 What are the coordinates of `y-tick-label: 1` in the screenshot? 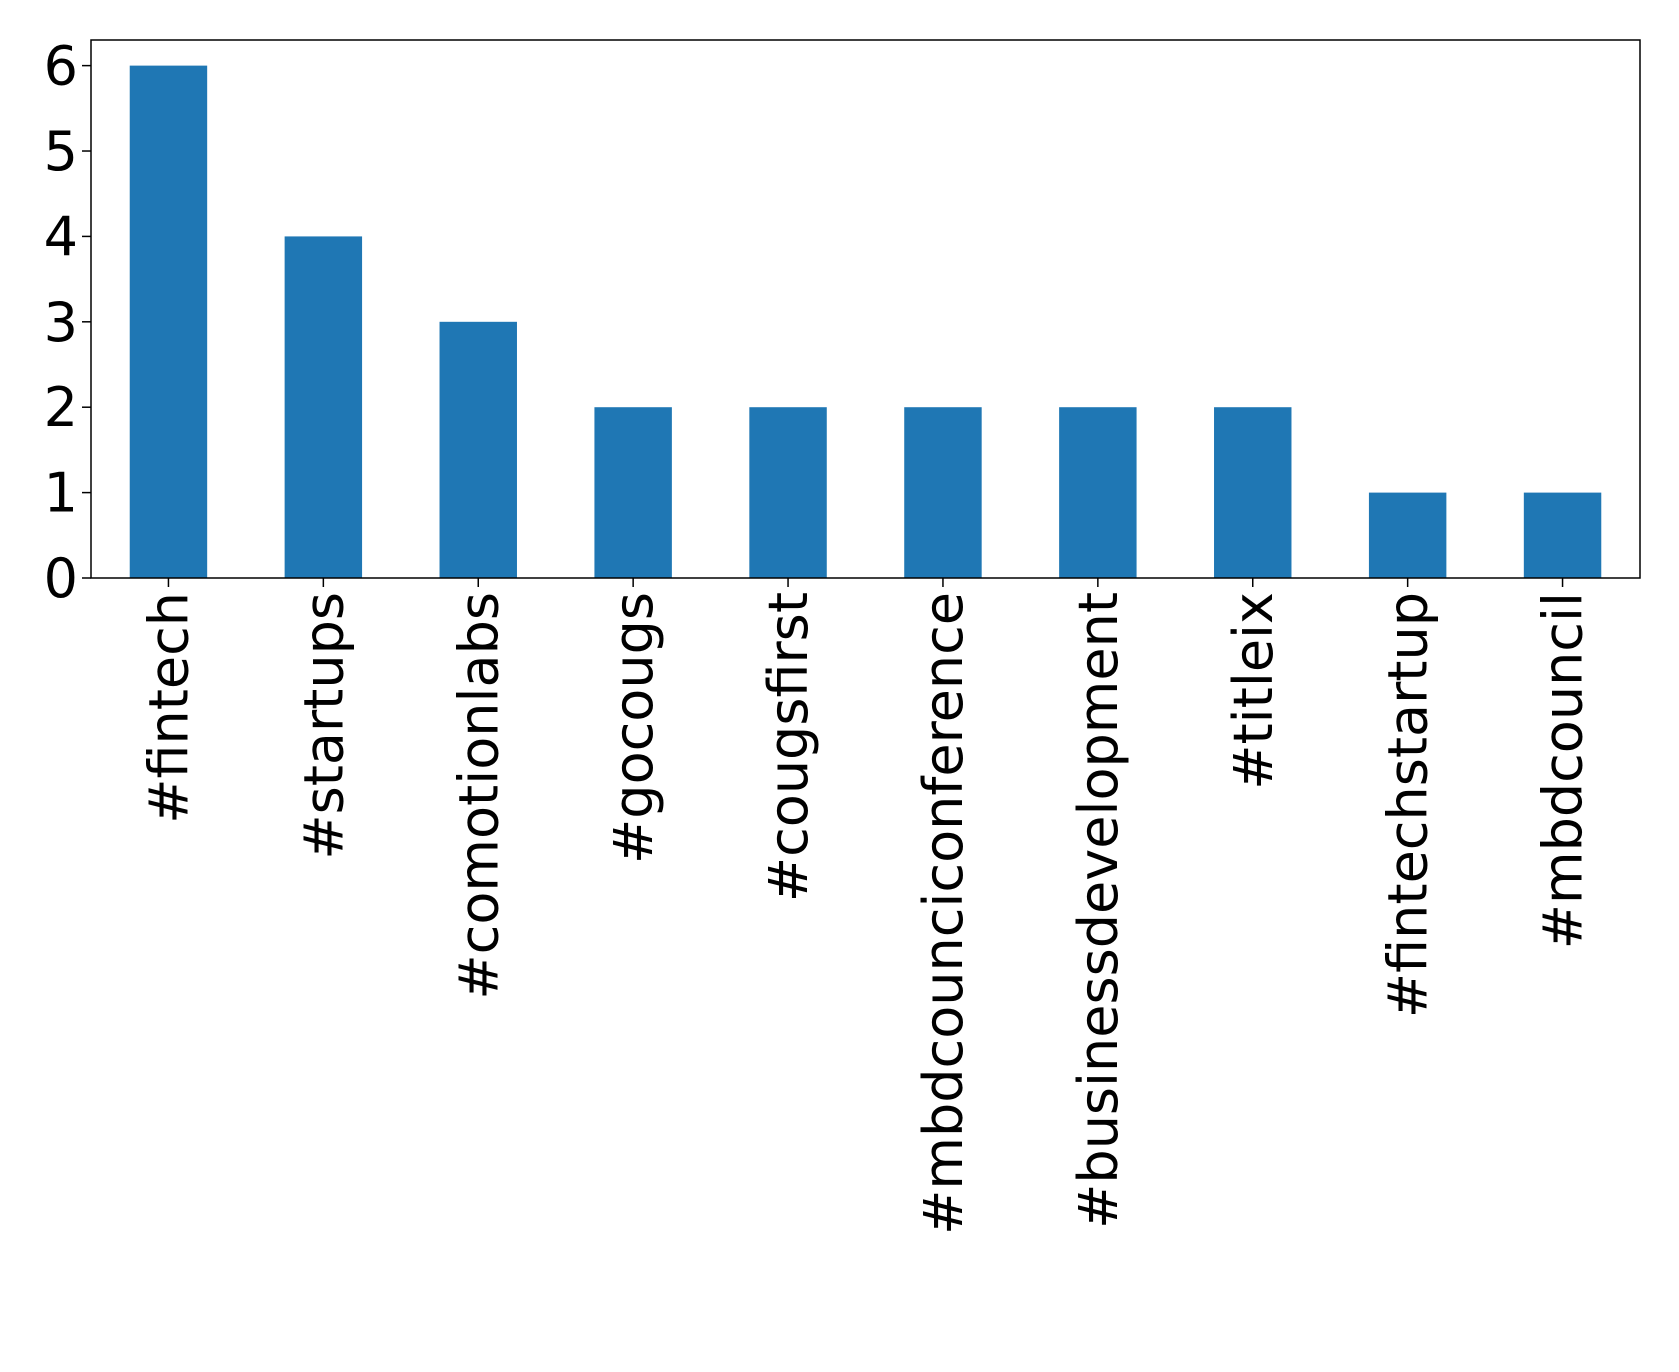 It's located at (61, 493).